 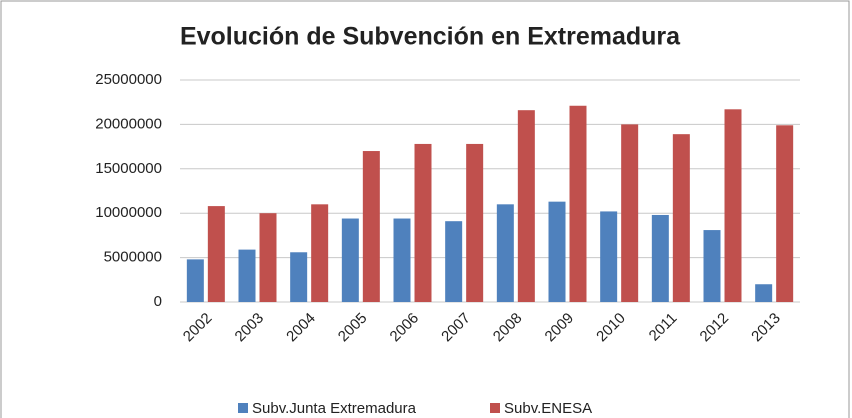 I want to click on legend-label: Subv.Junta Extremadura, so click(x=334, y=408).